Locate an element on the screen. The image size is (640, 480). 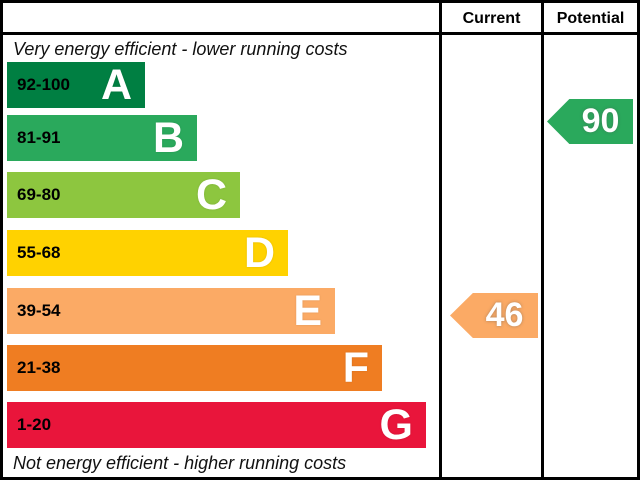
current-rating-arrow: 46 is located at coordinates (494, 315).